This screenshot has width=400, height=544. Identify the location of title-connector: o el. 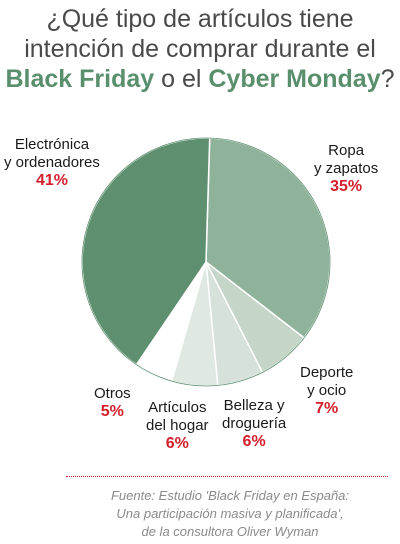
(181, 79).